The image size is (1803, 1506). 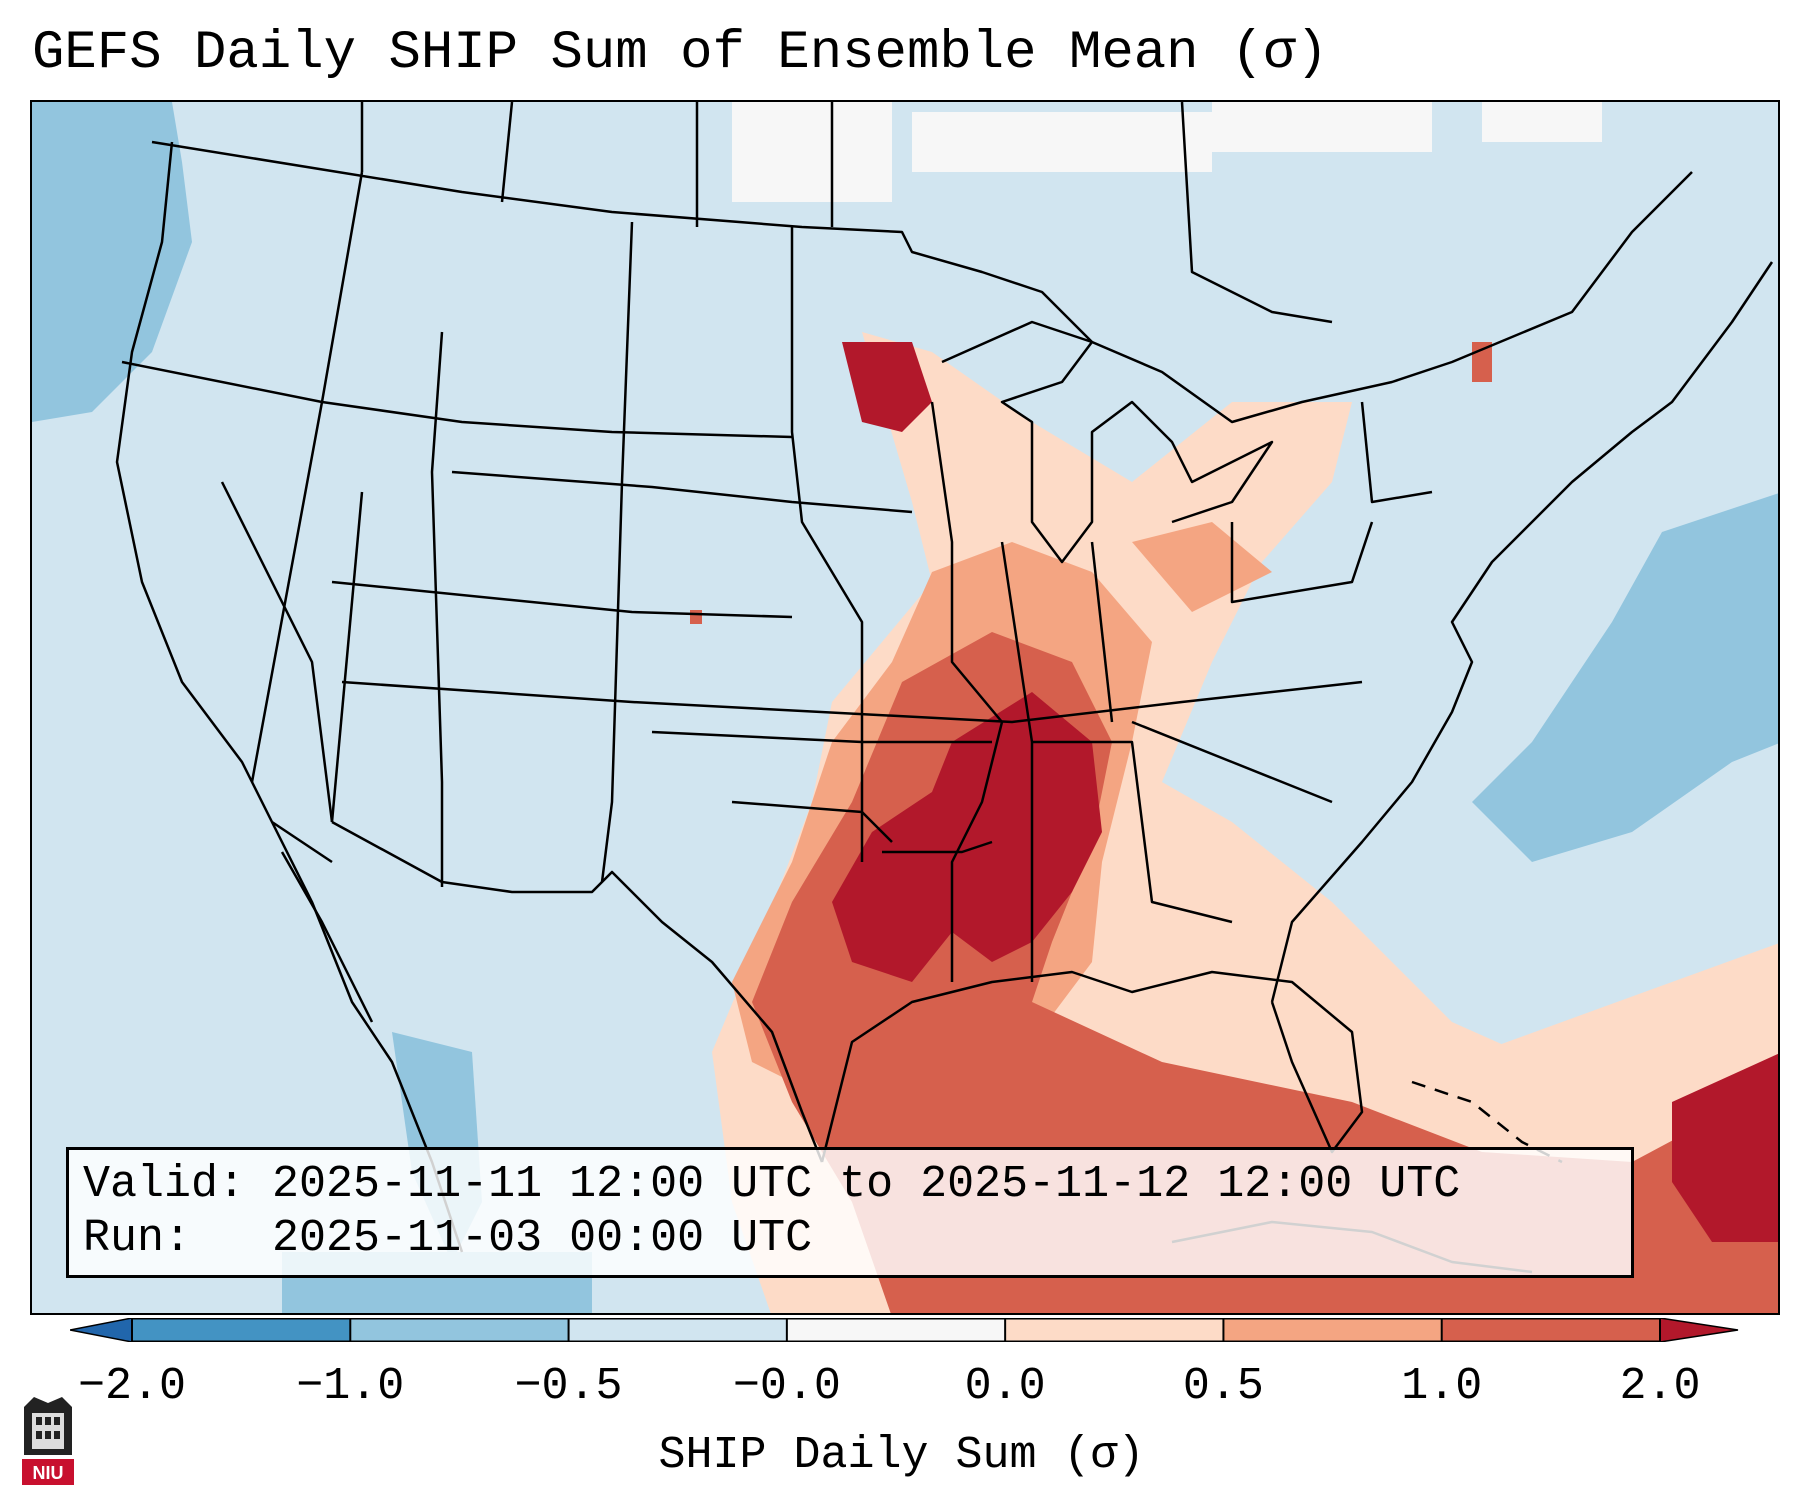 What do you see at coordinates (48, 1473) in the screenshot?
I see `logo-text: NIU` at bounding box center [48, 1473].